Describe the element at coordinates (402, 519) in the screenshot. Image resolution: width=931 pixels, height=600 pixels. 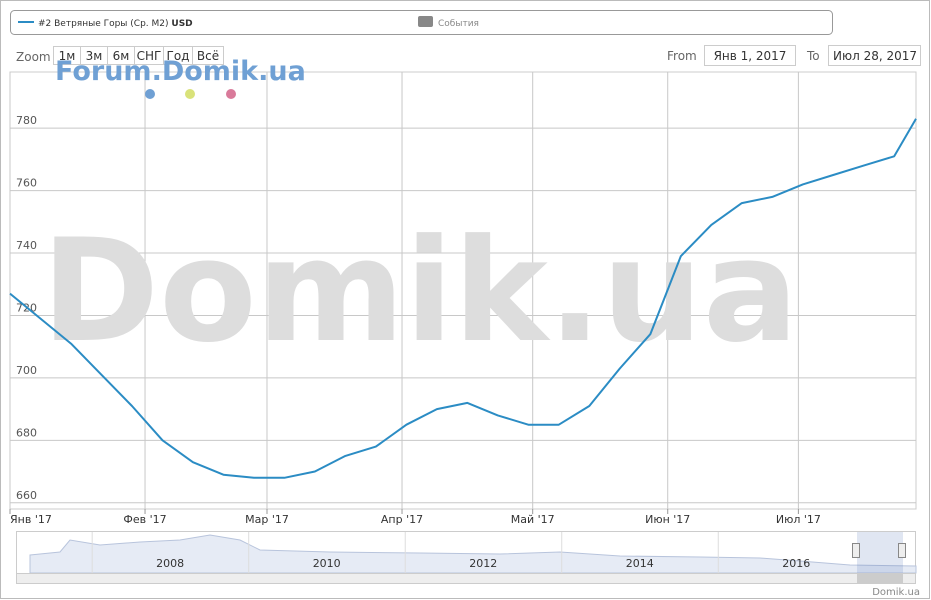
I see `x-tick-label: Апр '17` at that location.